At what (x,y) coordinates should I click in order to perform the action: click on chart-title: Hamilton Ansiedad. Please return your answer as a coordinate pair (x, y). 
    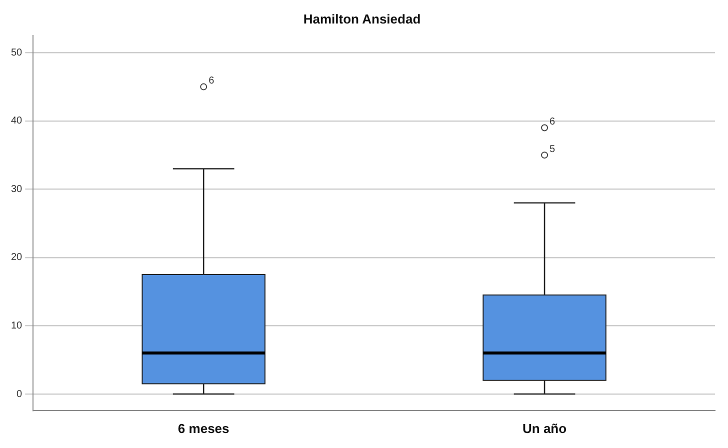
    Looking at the image, I should click on (362, 18).